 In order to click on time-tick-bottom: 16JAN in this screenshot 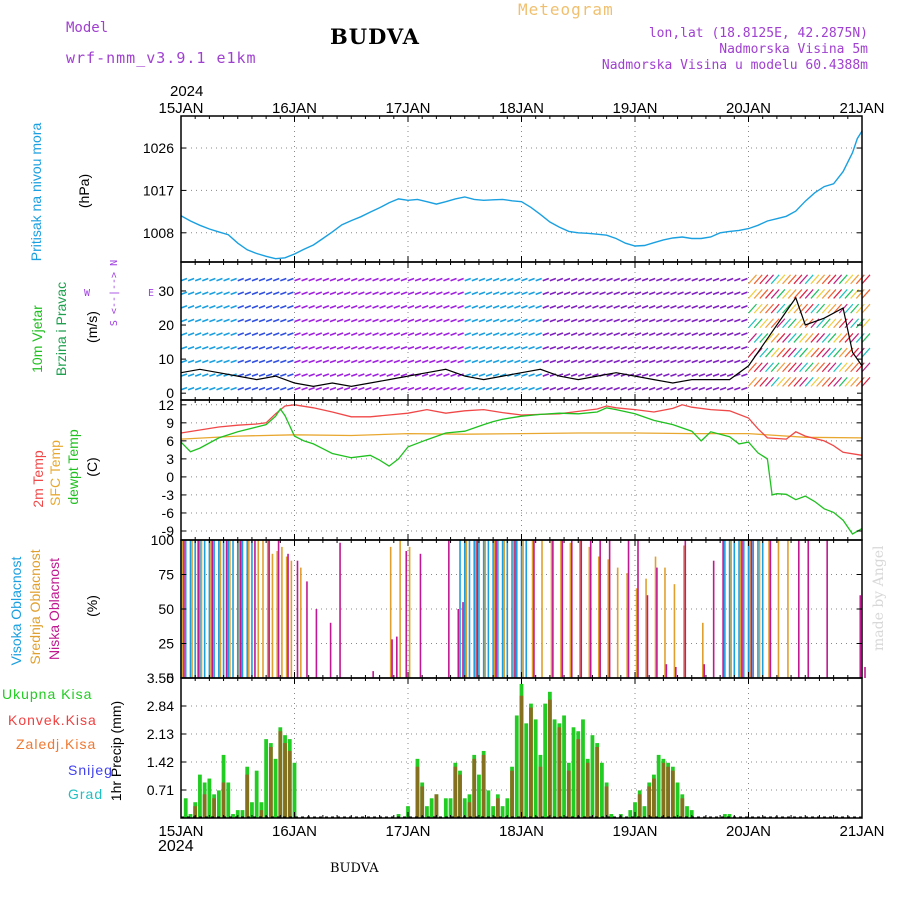, I will do `click(294, 831)`.